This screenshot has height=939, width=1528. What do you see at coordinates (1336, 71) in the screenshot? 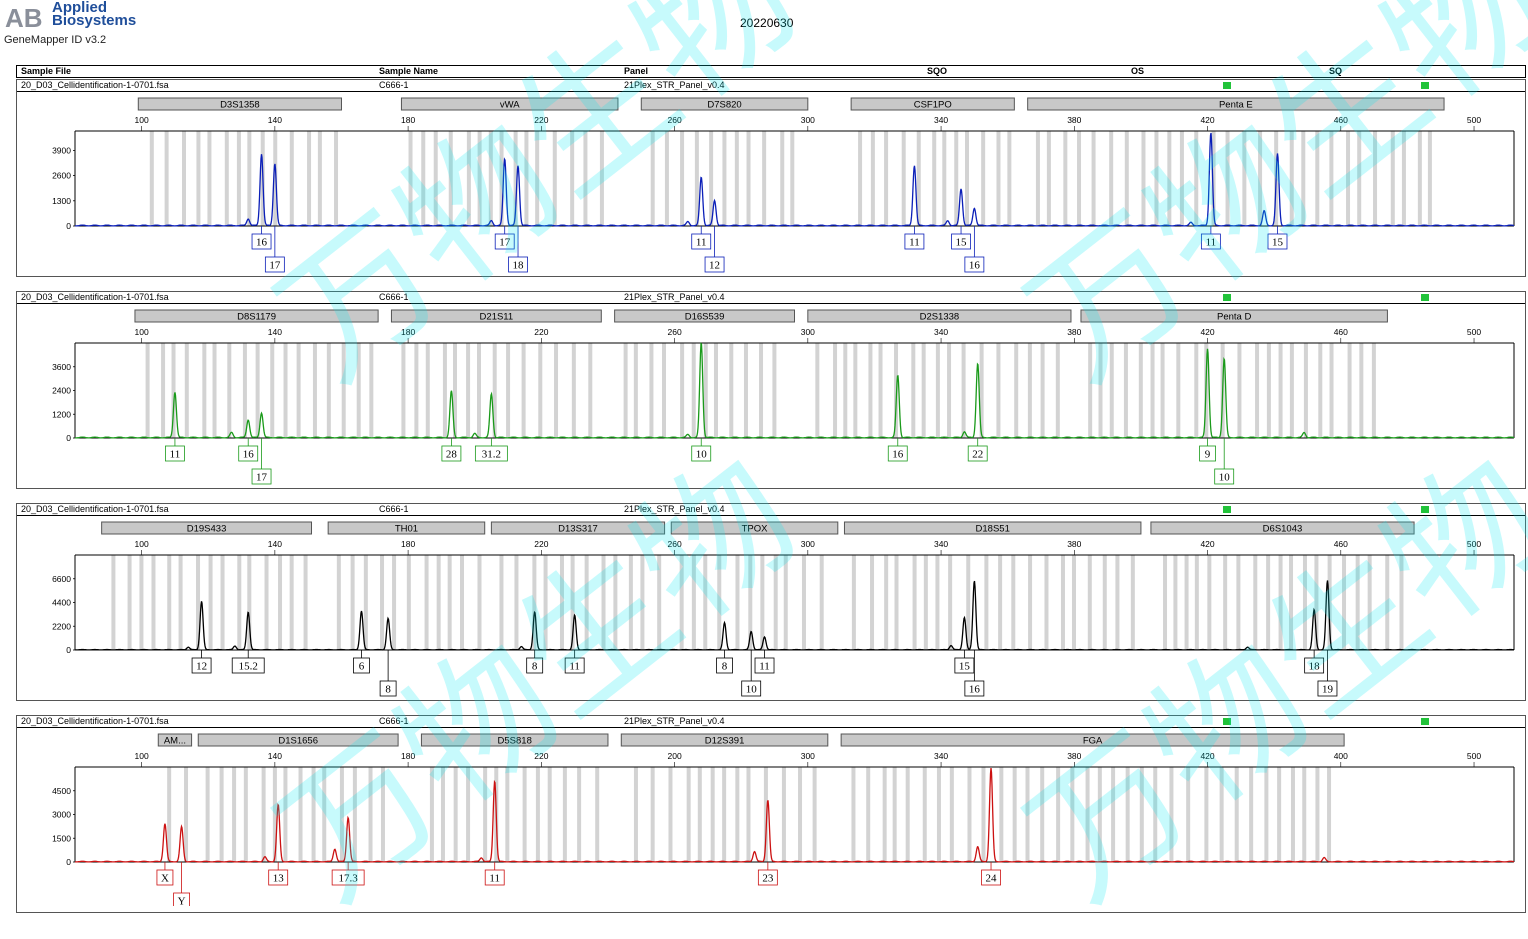
I see `col-sq: SQ` at bounding box center [1336, 71].